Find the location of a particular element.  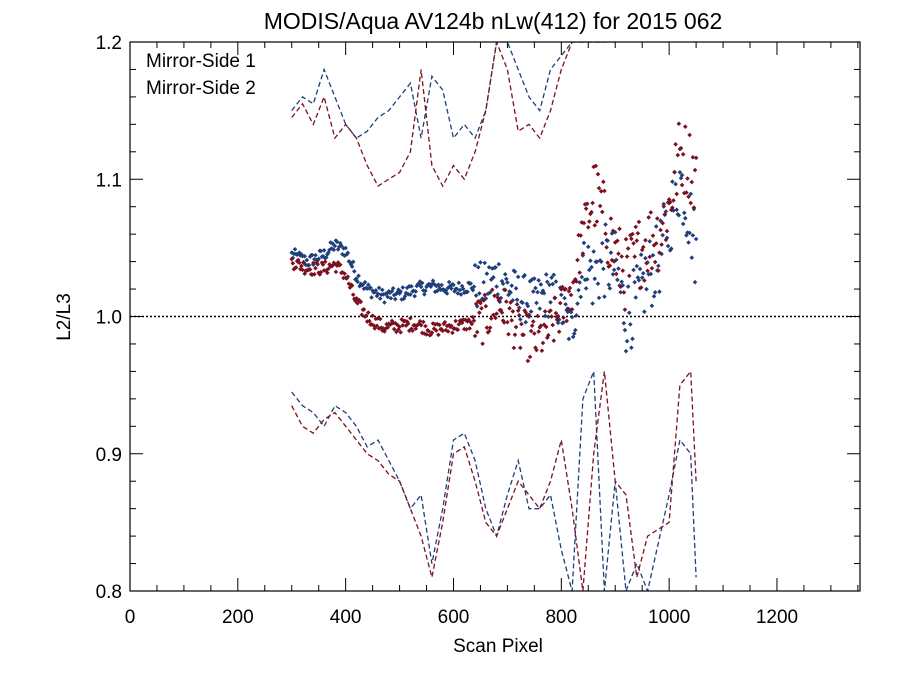

mirror-side-1-lower-bound-line is located at coordinates (494, 481).